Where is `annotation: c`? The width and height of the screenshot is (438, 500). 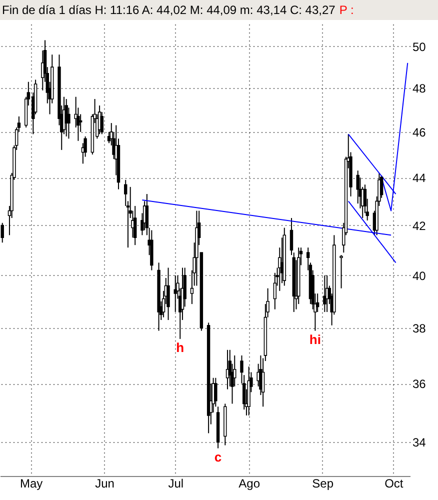 annotation: c is located at coordinates (218, 456).